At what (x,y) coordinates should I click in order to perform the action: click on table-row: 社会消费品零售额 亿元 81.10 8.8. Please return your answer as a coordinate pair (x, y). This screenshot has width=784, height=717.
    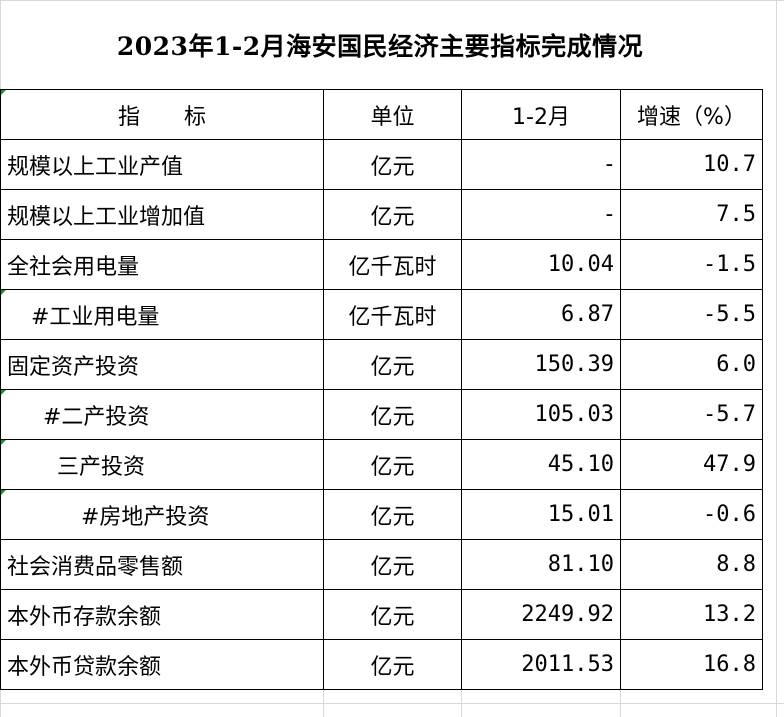
    Looking at the image, I should click on (381, 564).